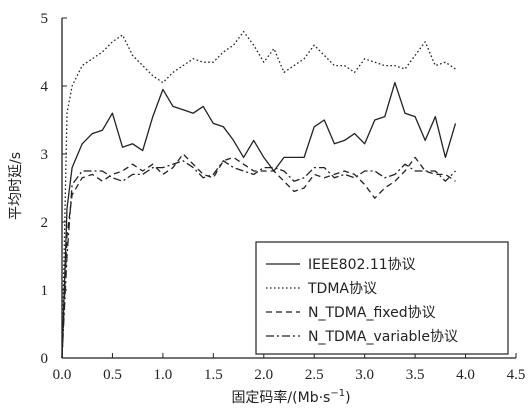  Describe the element at coordinates (289, 368) in the screenshot. I see `x-ticks: 0.0 0.5 1.0 1.5 2.0 2.5 3.0 3.5 4.0 4.5` at that location.